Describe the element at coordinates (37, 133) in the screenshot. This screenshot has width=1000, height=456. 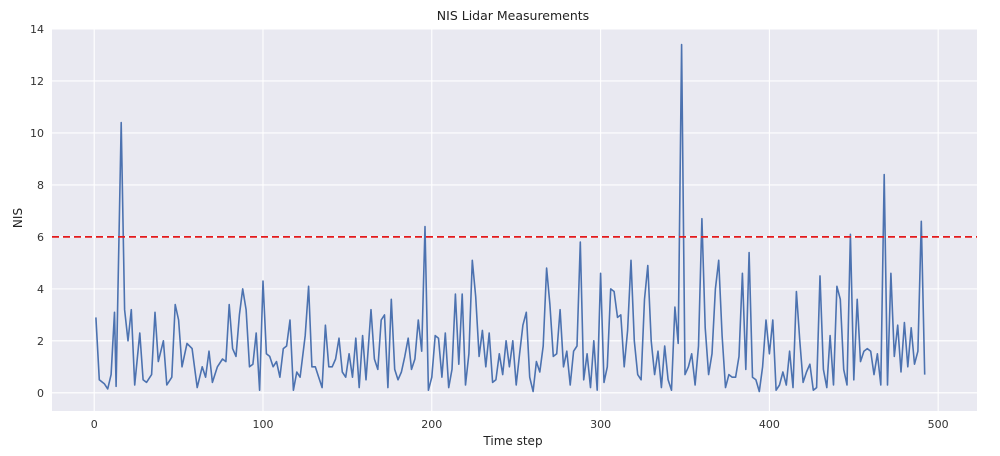
I see `y-tick-label: 10` at that location.